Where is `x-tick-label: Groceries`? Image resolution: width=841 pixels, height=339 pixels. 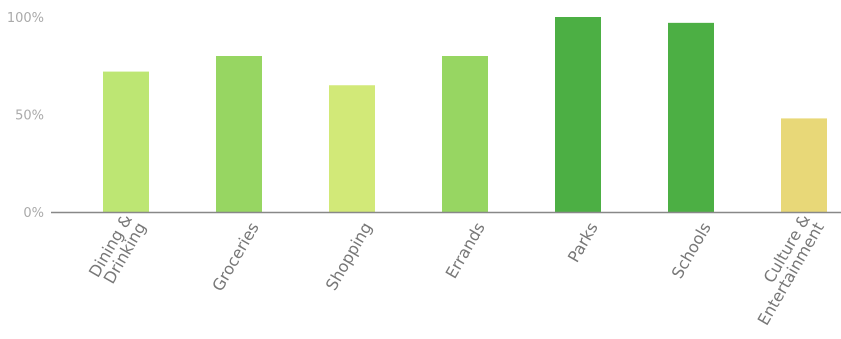
x-tick-label: Groceries is located at coordinates (235, 257).